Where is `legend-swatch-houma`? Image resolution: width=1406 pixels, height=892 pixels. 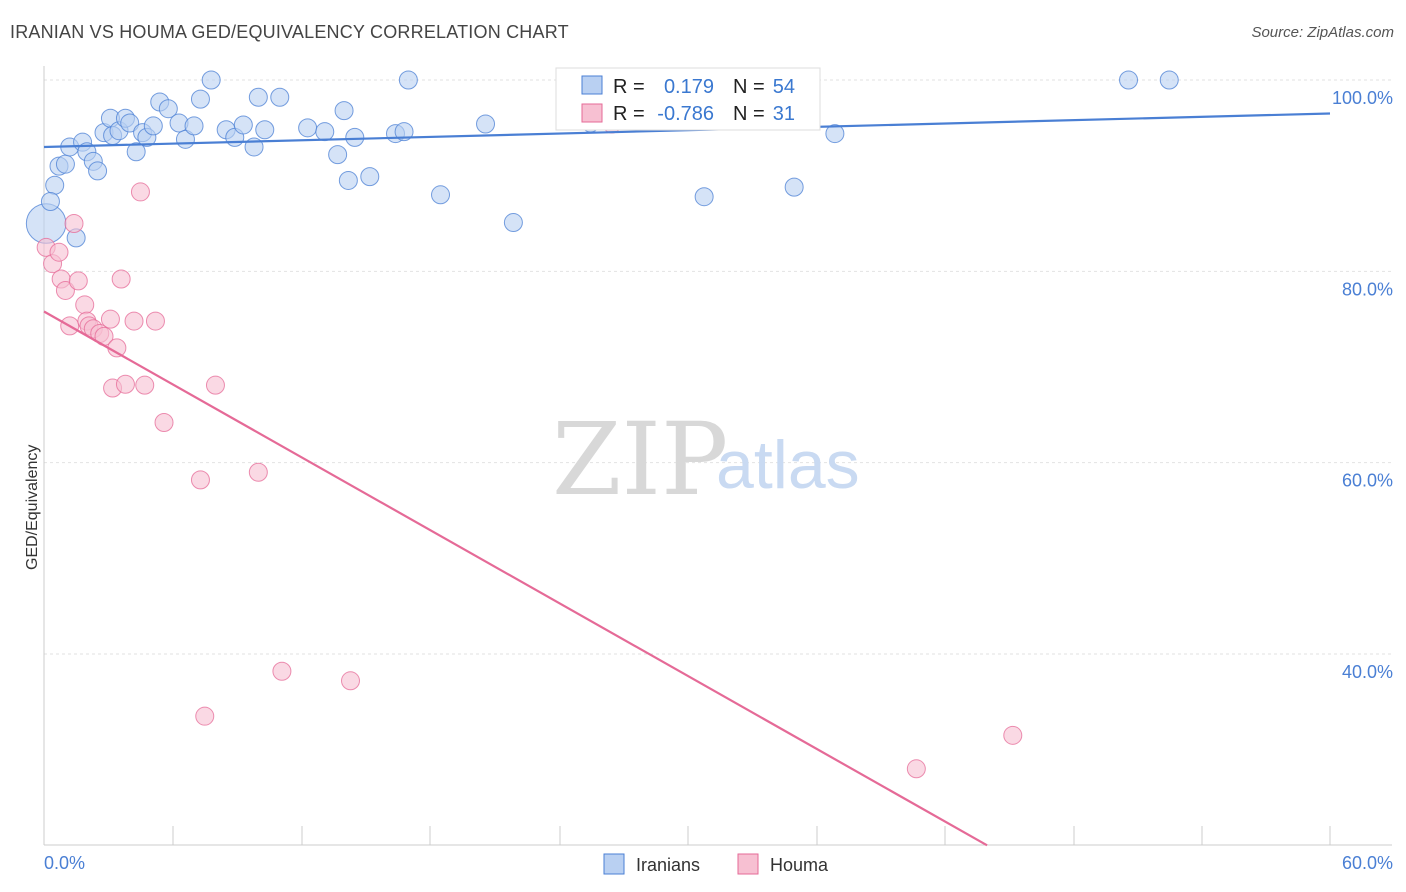
legend-swatch-houma is located at coordinates (748, 864).